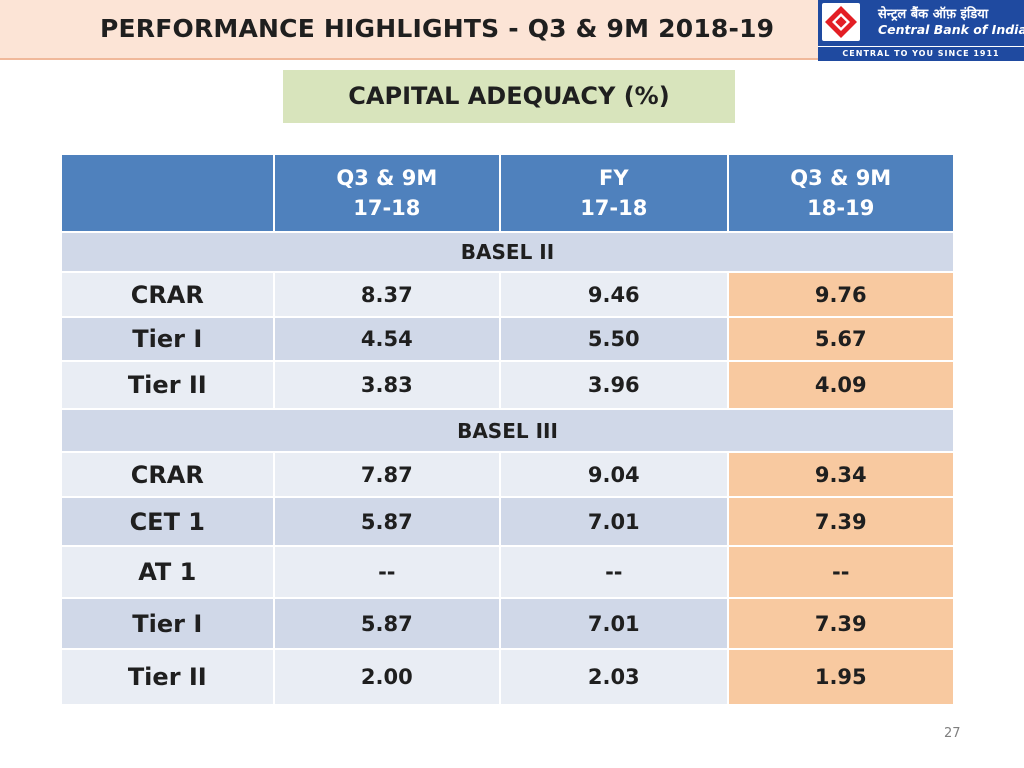 The image size is (1024, 768). What do you see at coordinates (387, 193) in the screenshot?
I see `header-cell: Q3 & 9M 17-18` at bounding box center [387, 193].